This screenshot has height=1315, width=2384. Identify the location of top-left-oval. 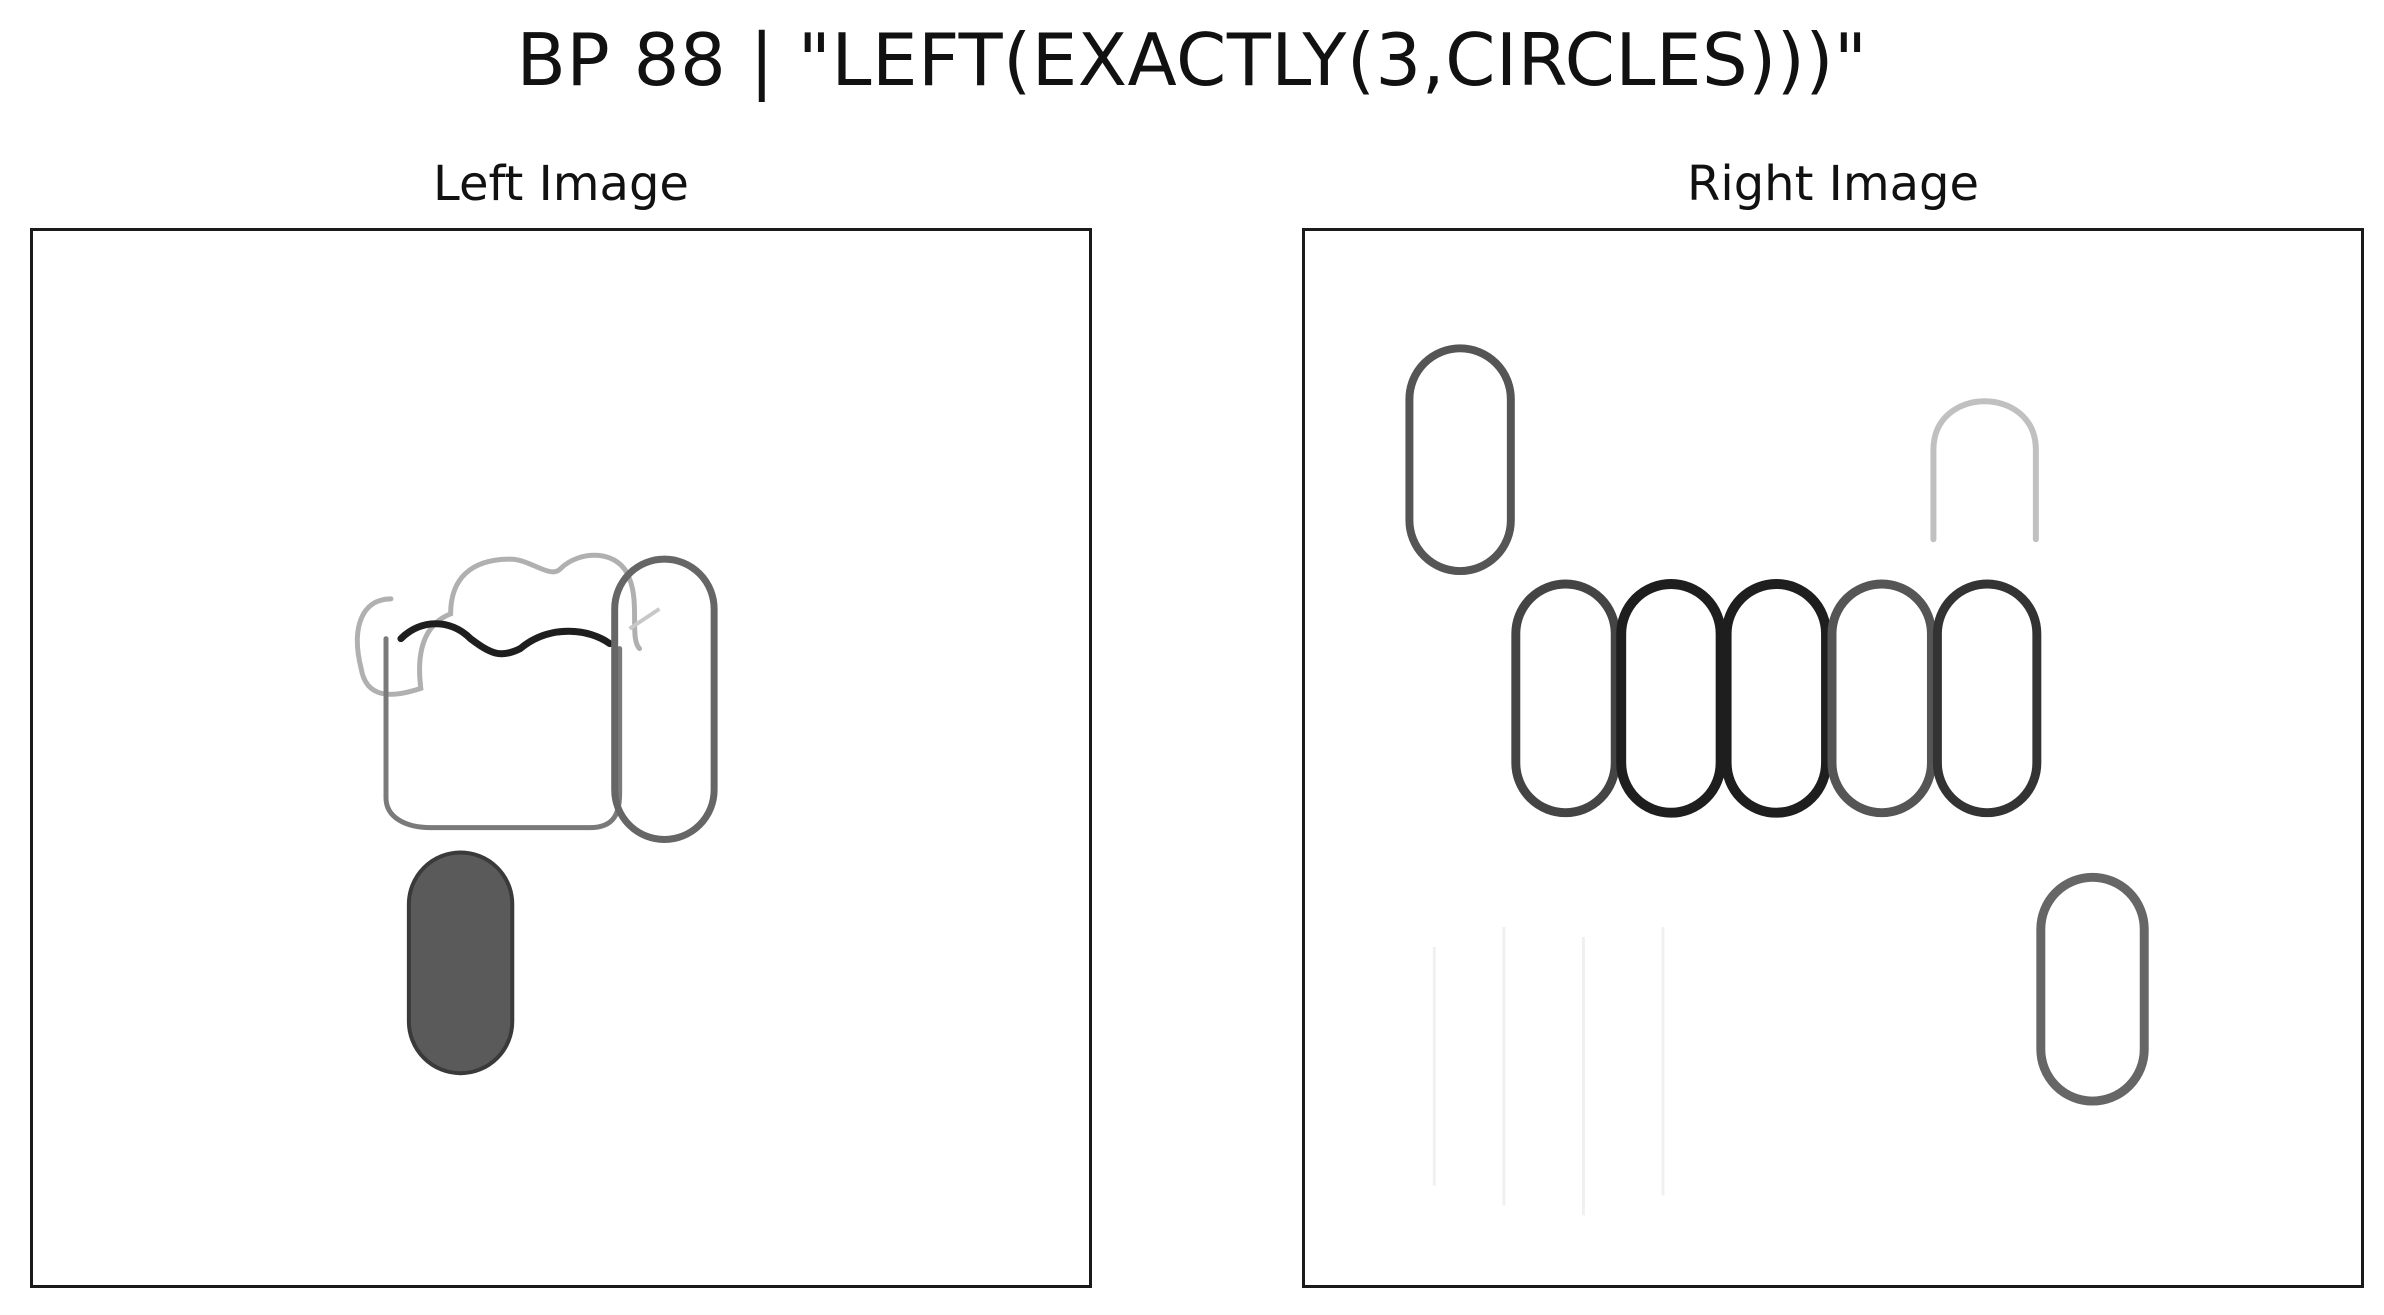
(1460, 460).